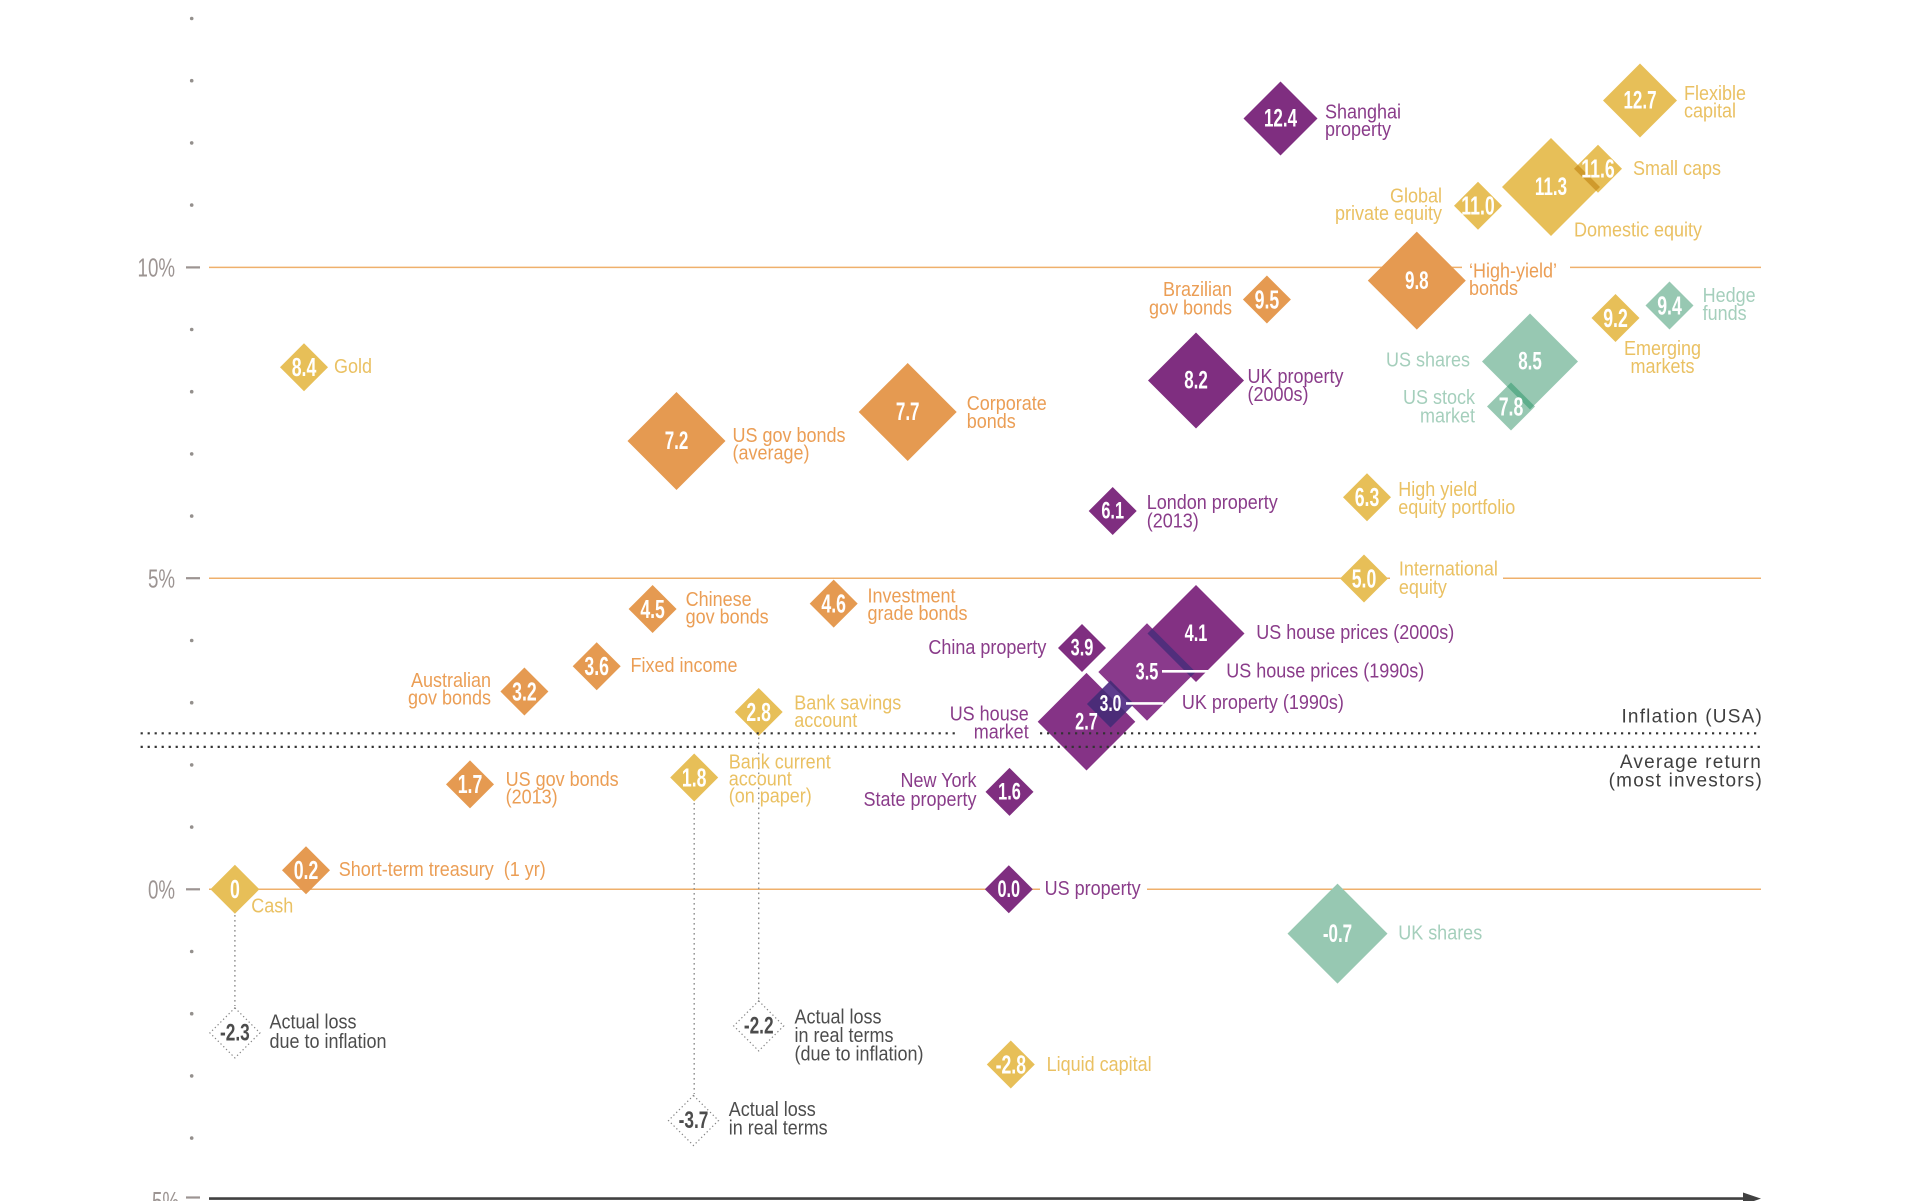  What do you see at coordinates (1212, 503) in the screenshot?
I see `svg-text: London property` at bounding box center [1212, 503].